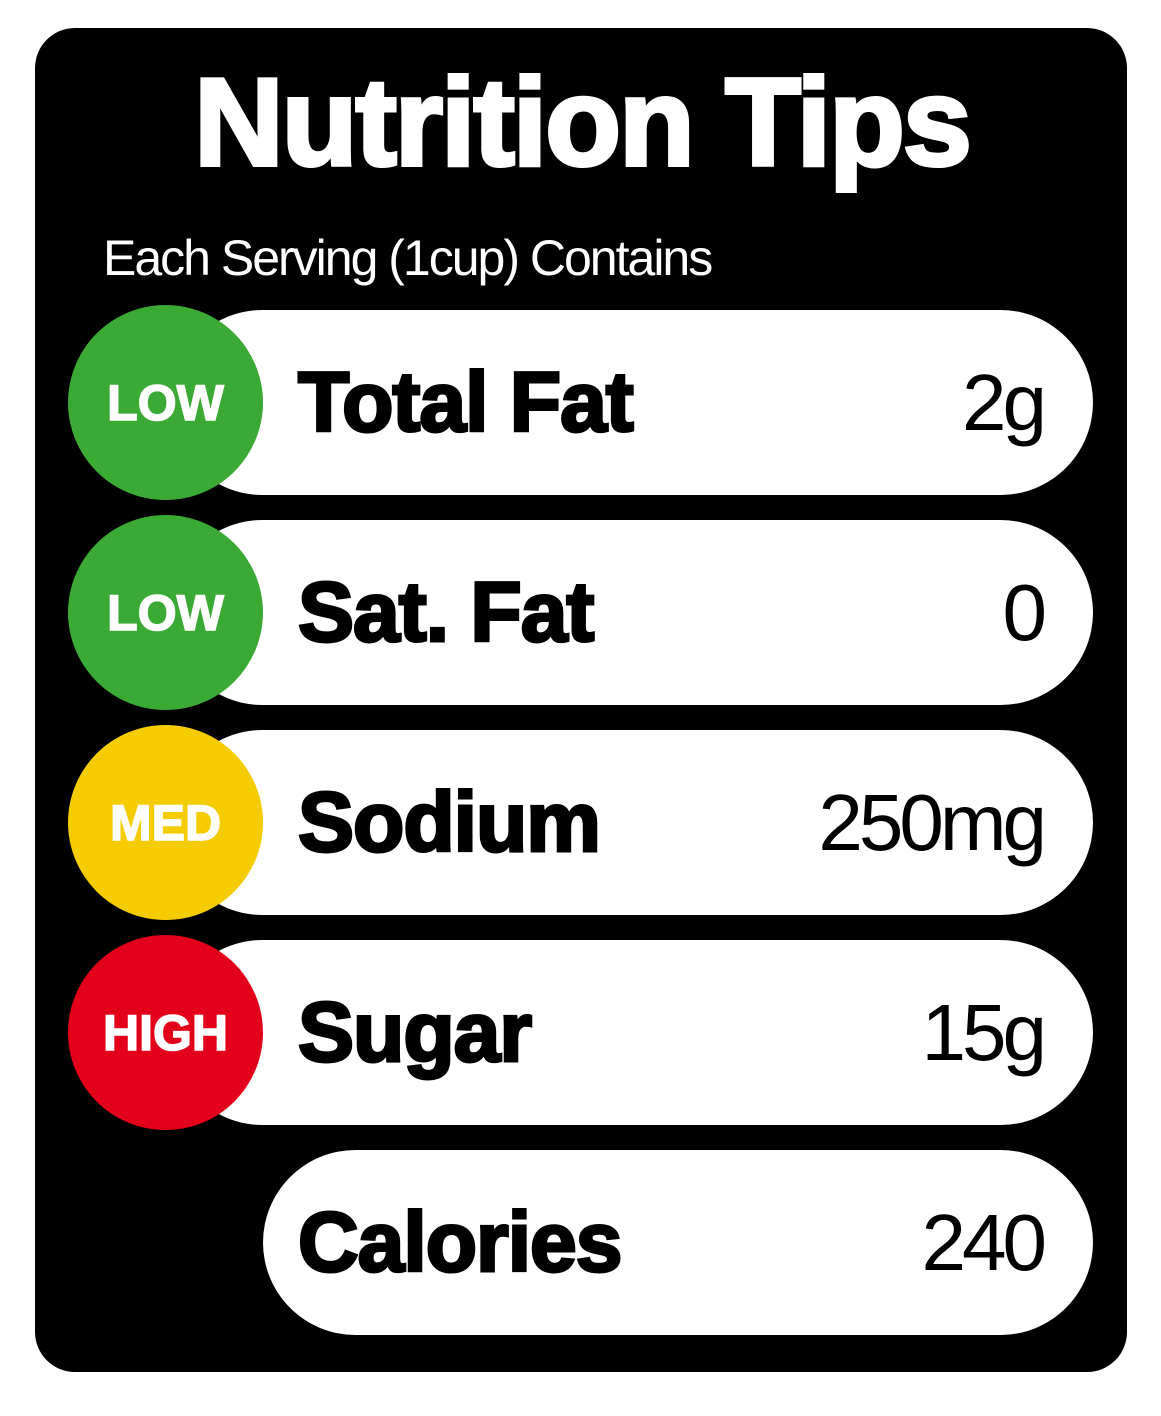  Describe the element at coordinates (932, 822) in the screenshot. I see `row-value: 250mg` at that location.